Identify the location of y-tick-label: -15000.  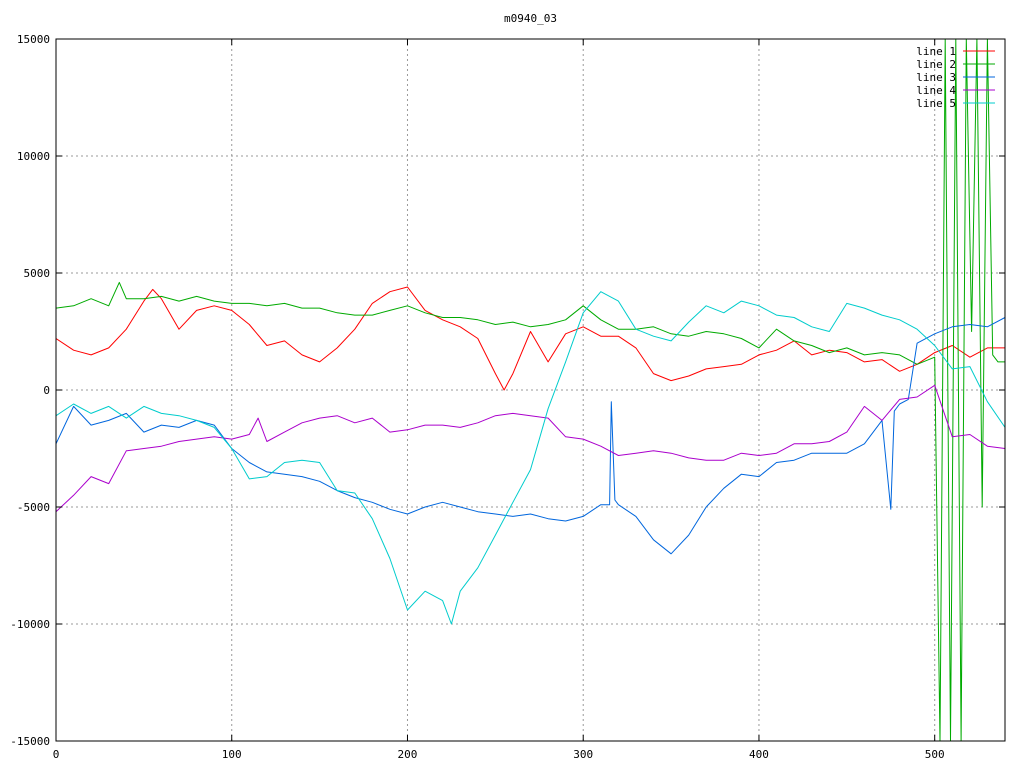
(30, 741).